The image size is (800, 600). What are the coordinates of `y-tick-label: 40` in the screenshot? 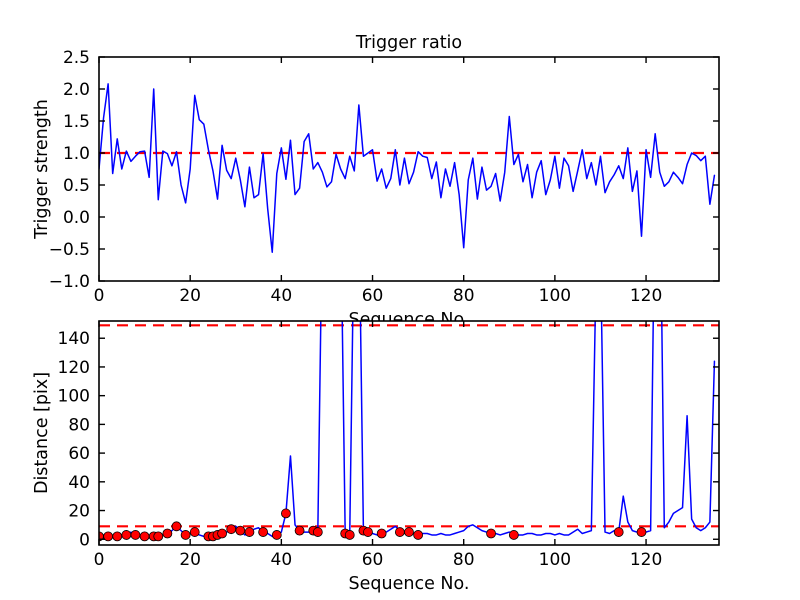 It's located at (79, 483).